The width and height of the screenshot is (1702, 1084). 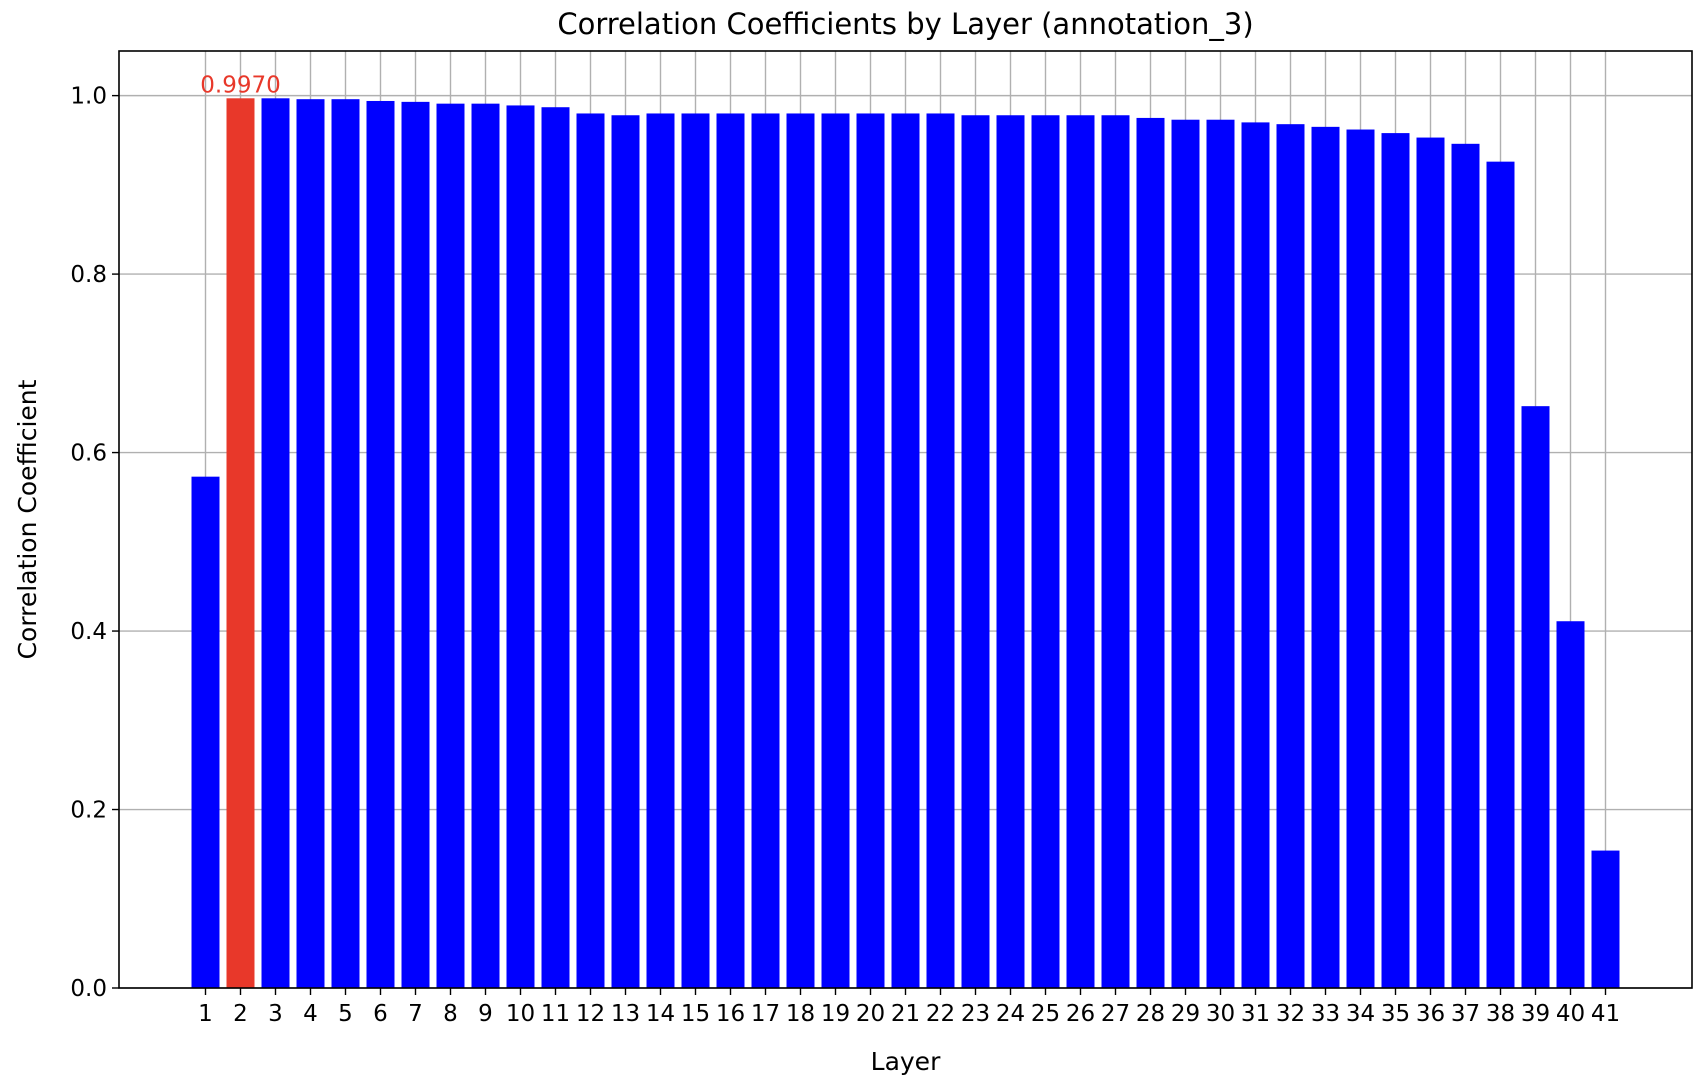 I want to click on x-tick-label: 6, so click(x=380, y=1014).